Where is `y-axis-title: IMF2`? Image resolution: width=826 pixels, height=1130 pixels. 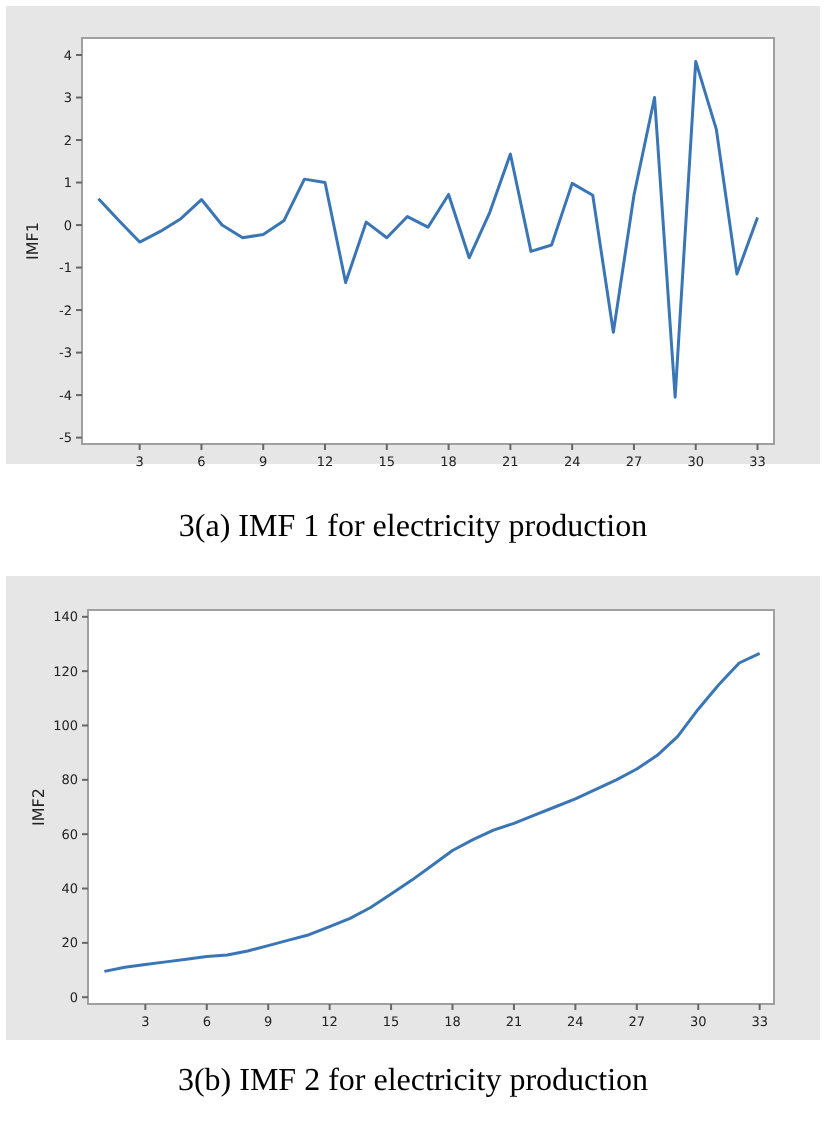 y-axis-title: IMF2 is located at coordinates (39, 807).